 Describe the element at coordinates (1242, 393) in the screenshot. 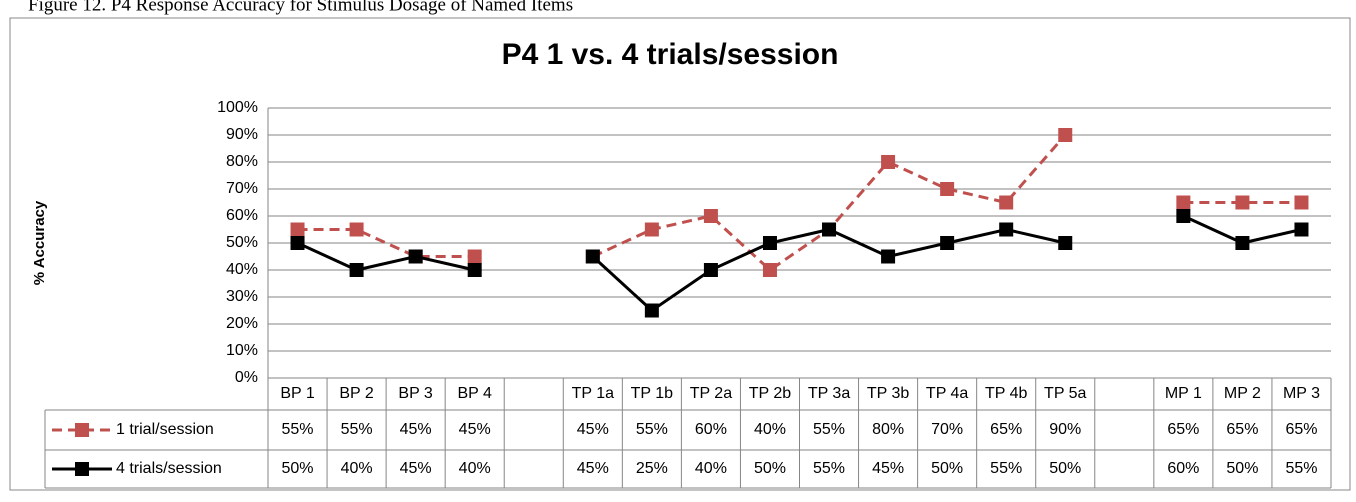

I see `x-tick-label: MP 2` at that location.